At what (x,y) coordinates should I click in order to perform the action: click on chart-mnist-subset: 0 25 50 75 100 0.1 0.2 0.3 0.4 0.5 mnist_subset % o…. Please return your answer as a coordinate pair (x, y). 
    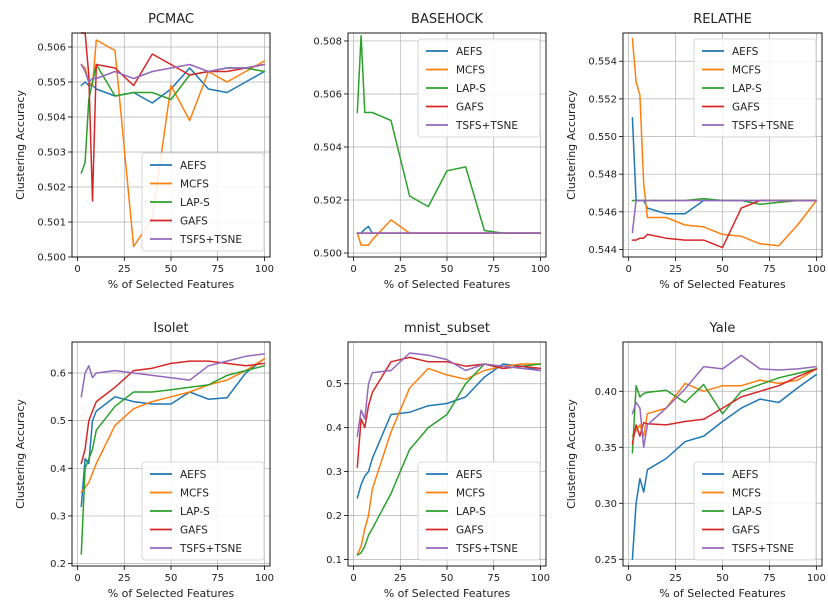
    Looking at the image, I should click on (438, 460).